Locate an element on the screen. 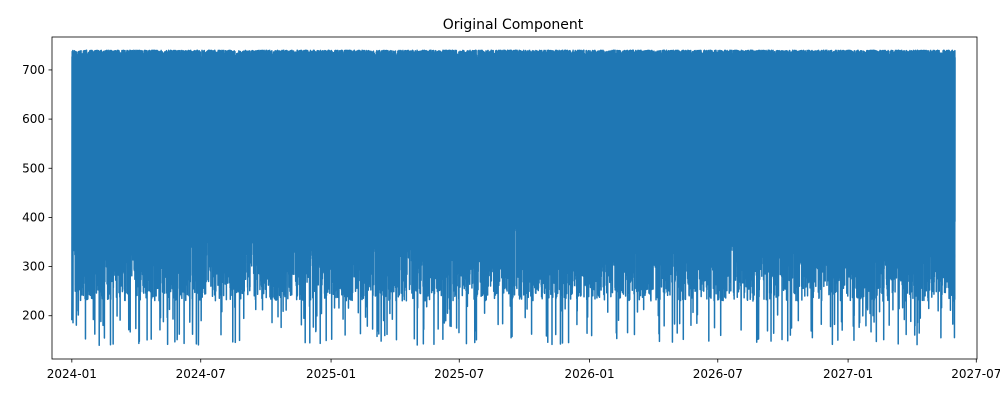 This screenshot has width=1000, height=400. y-tick-label: 500 is located at coordinates (33, 168).